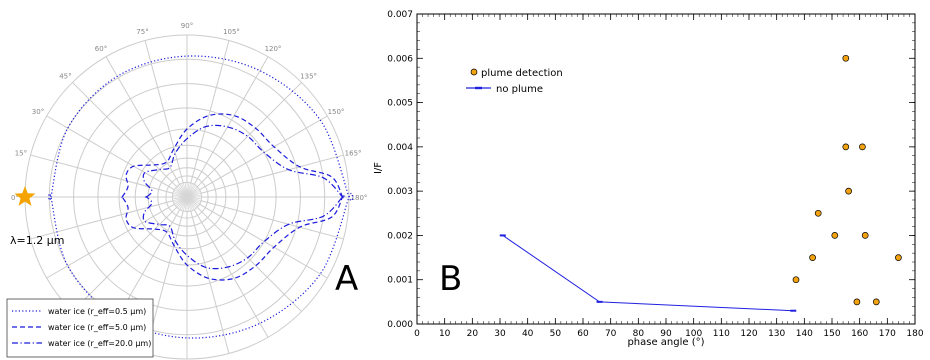  I want to click on light-source-star-icon, so click(25, 196).